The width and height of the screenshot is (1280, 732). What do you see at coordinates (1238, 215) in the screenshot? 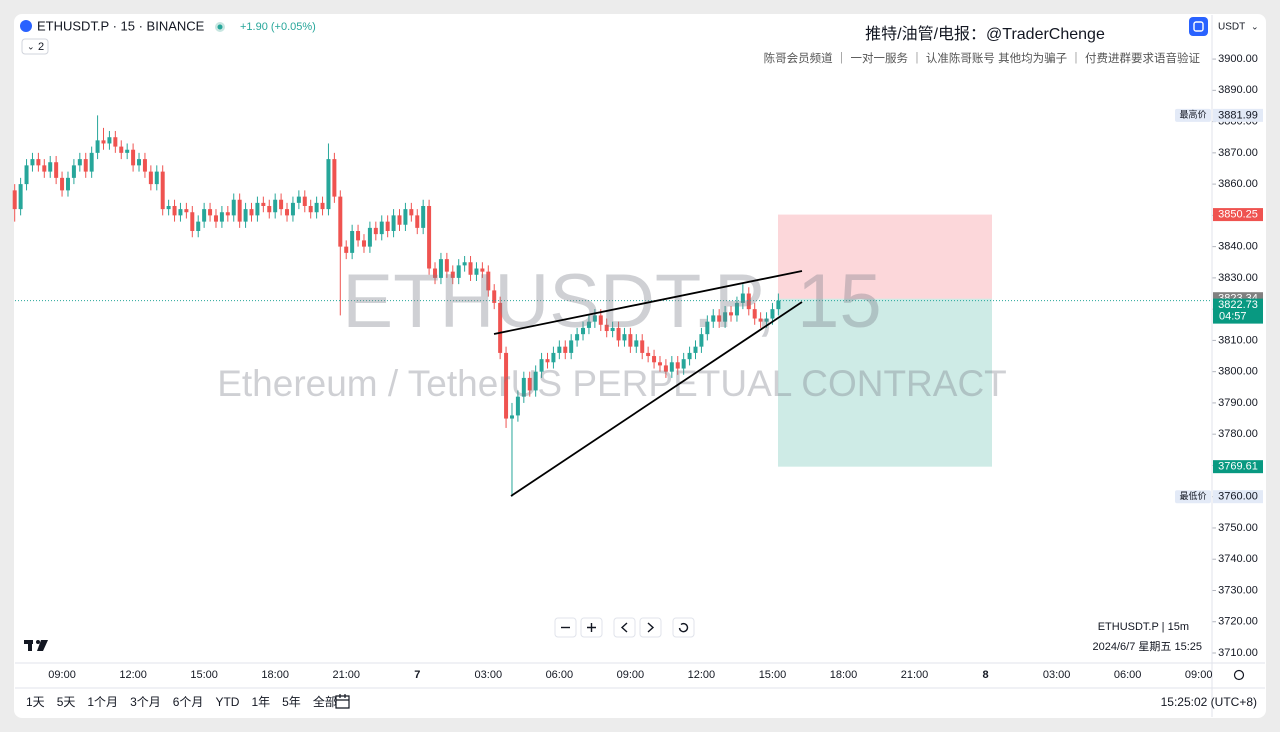
I see `stop-price-tag-bg` at bounding box center [1238, 215].